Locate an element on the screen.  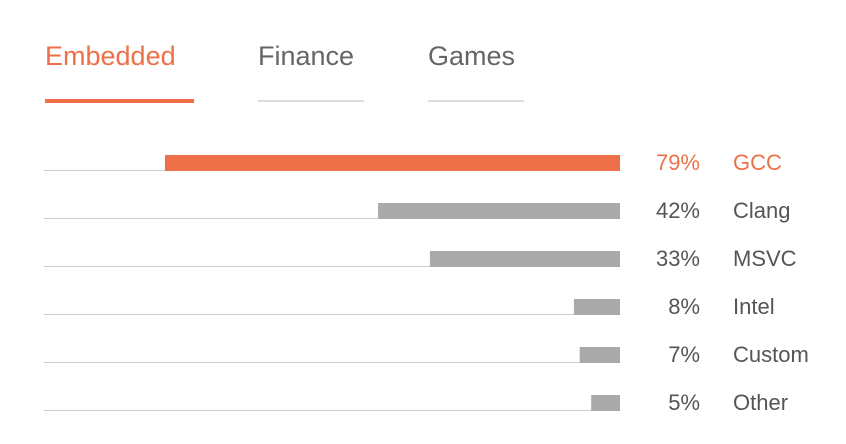
tab-finance: Finance is located at coordinates (311, 70).